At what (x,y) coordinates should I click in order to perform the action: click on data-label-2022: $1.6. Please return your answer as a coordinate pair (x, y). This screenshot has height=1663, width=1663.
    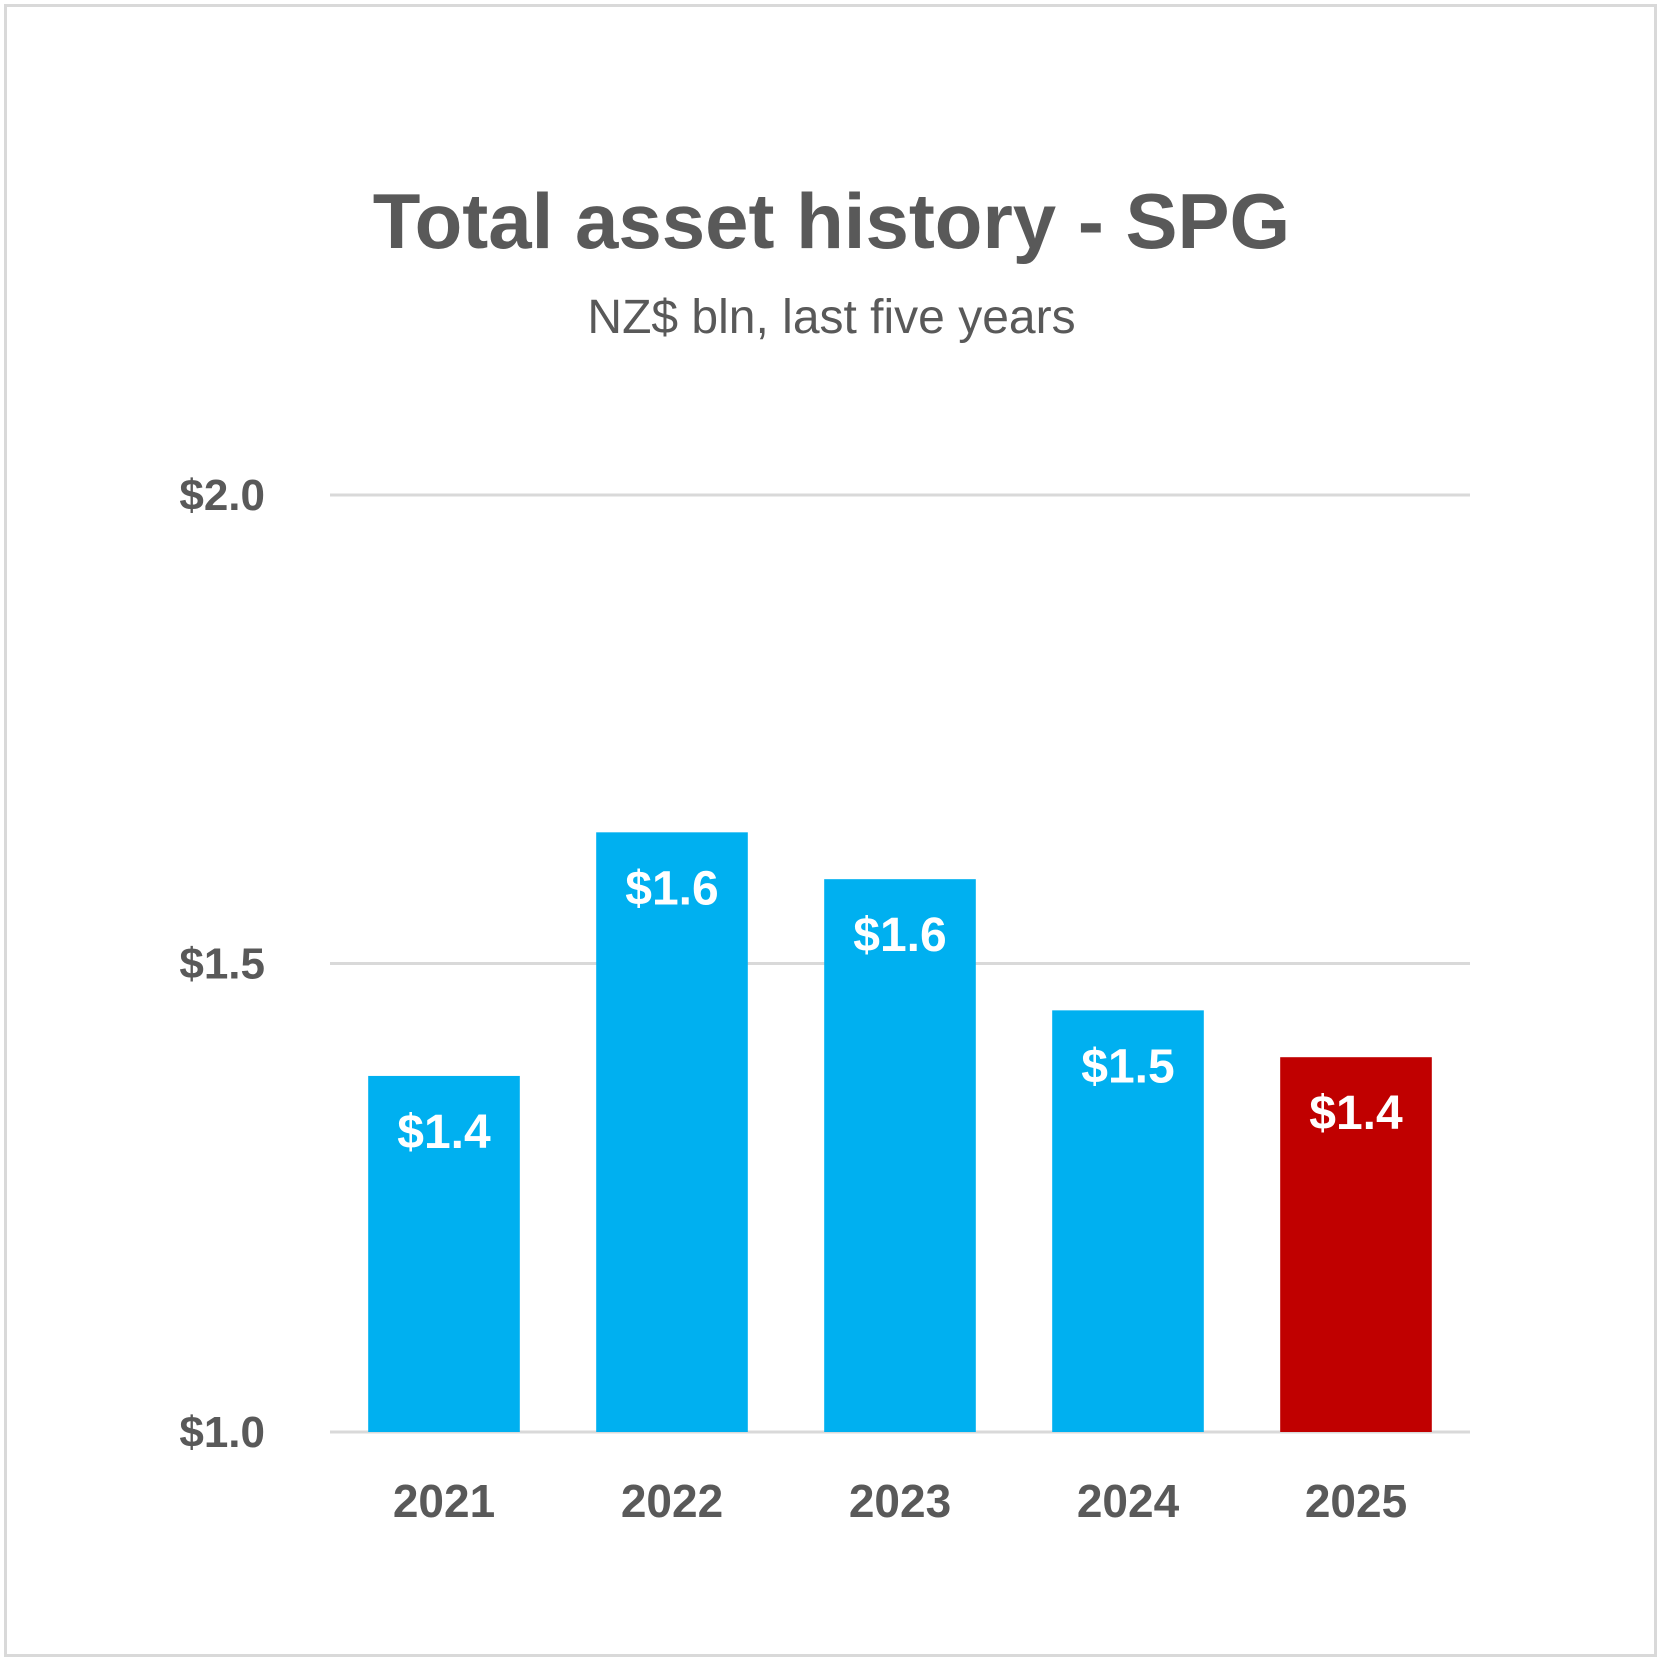
    Looking at the image, I should click on (671, 888).